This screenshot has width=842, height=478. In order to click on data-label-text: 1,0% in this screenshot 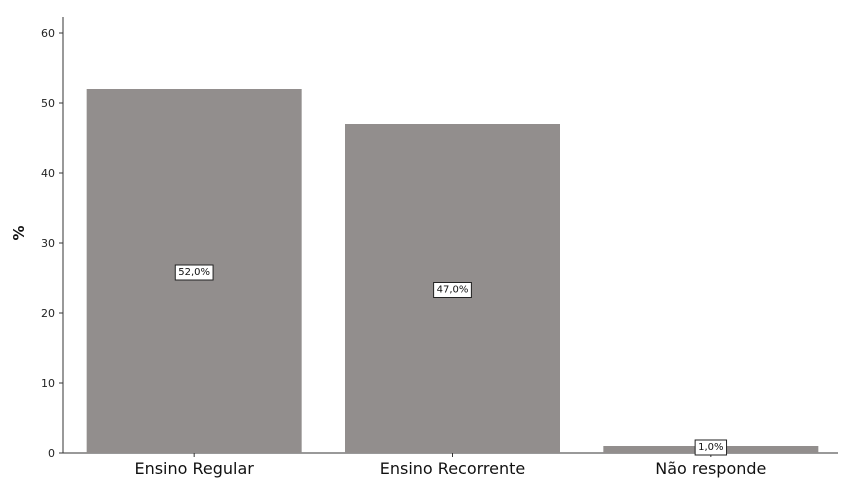, I will do `click(710, 447)`.